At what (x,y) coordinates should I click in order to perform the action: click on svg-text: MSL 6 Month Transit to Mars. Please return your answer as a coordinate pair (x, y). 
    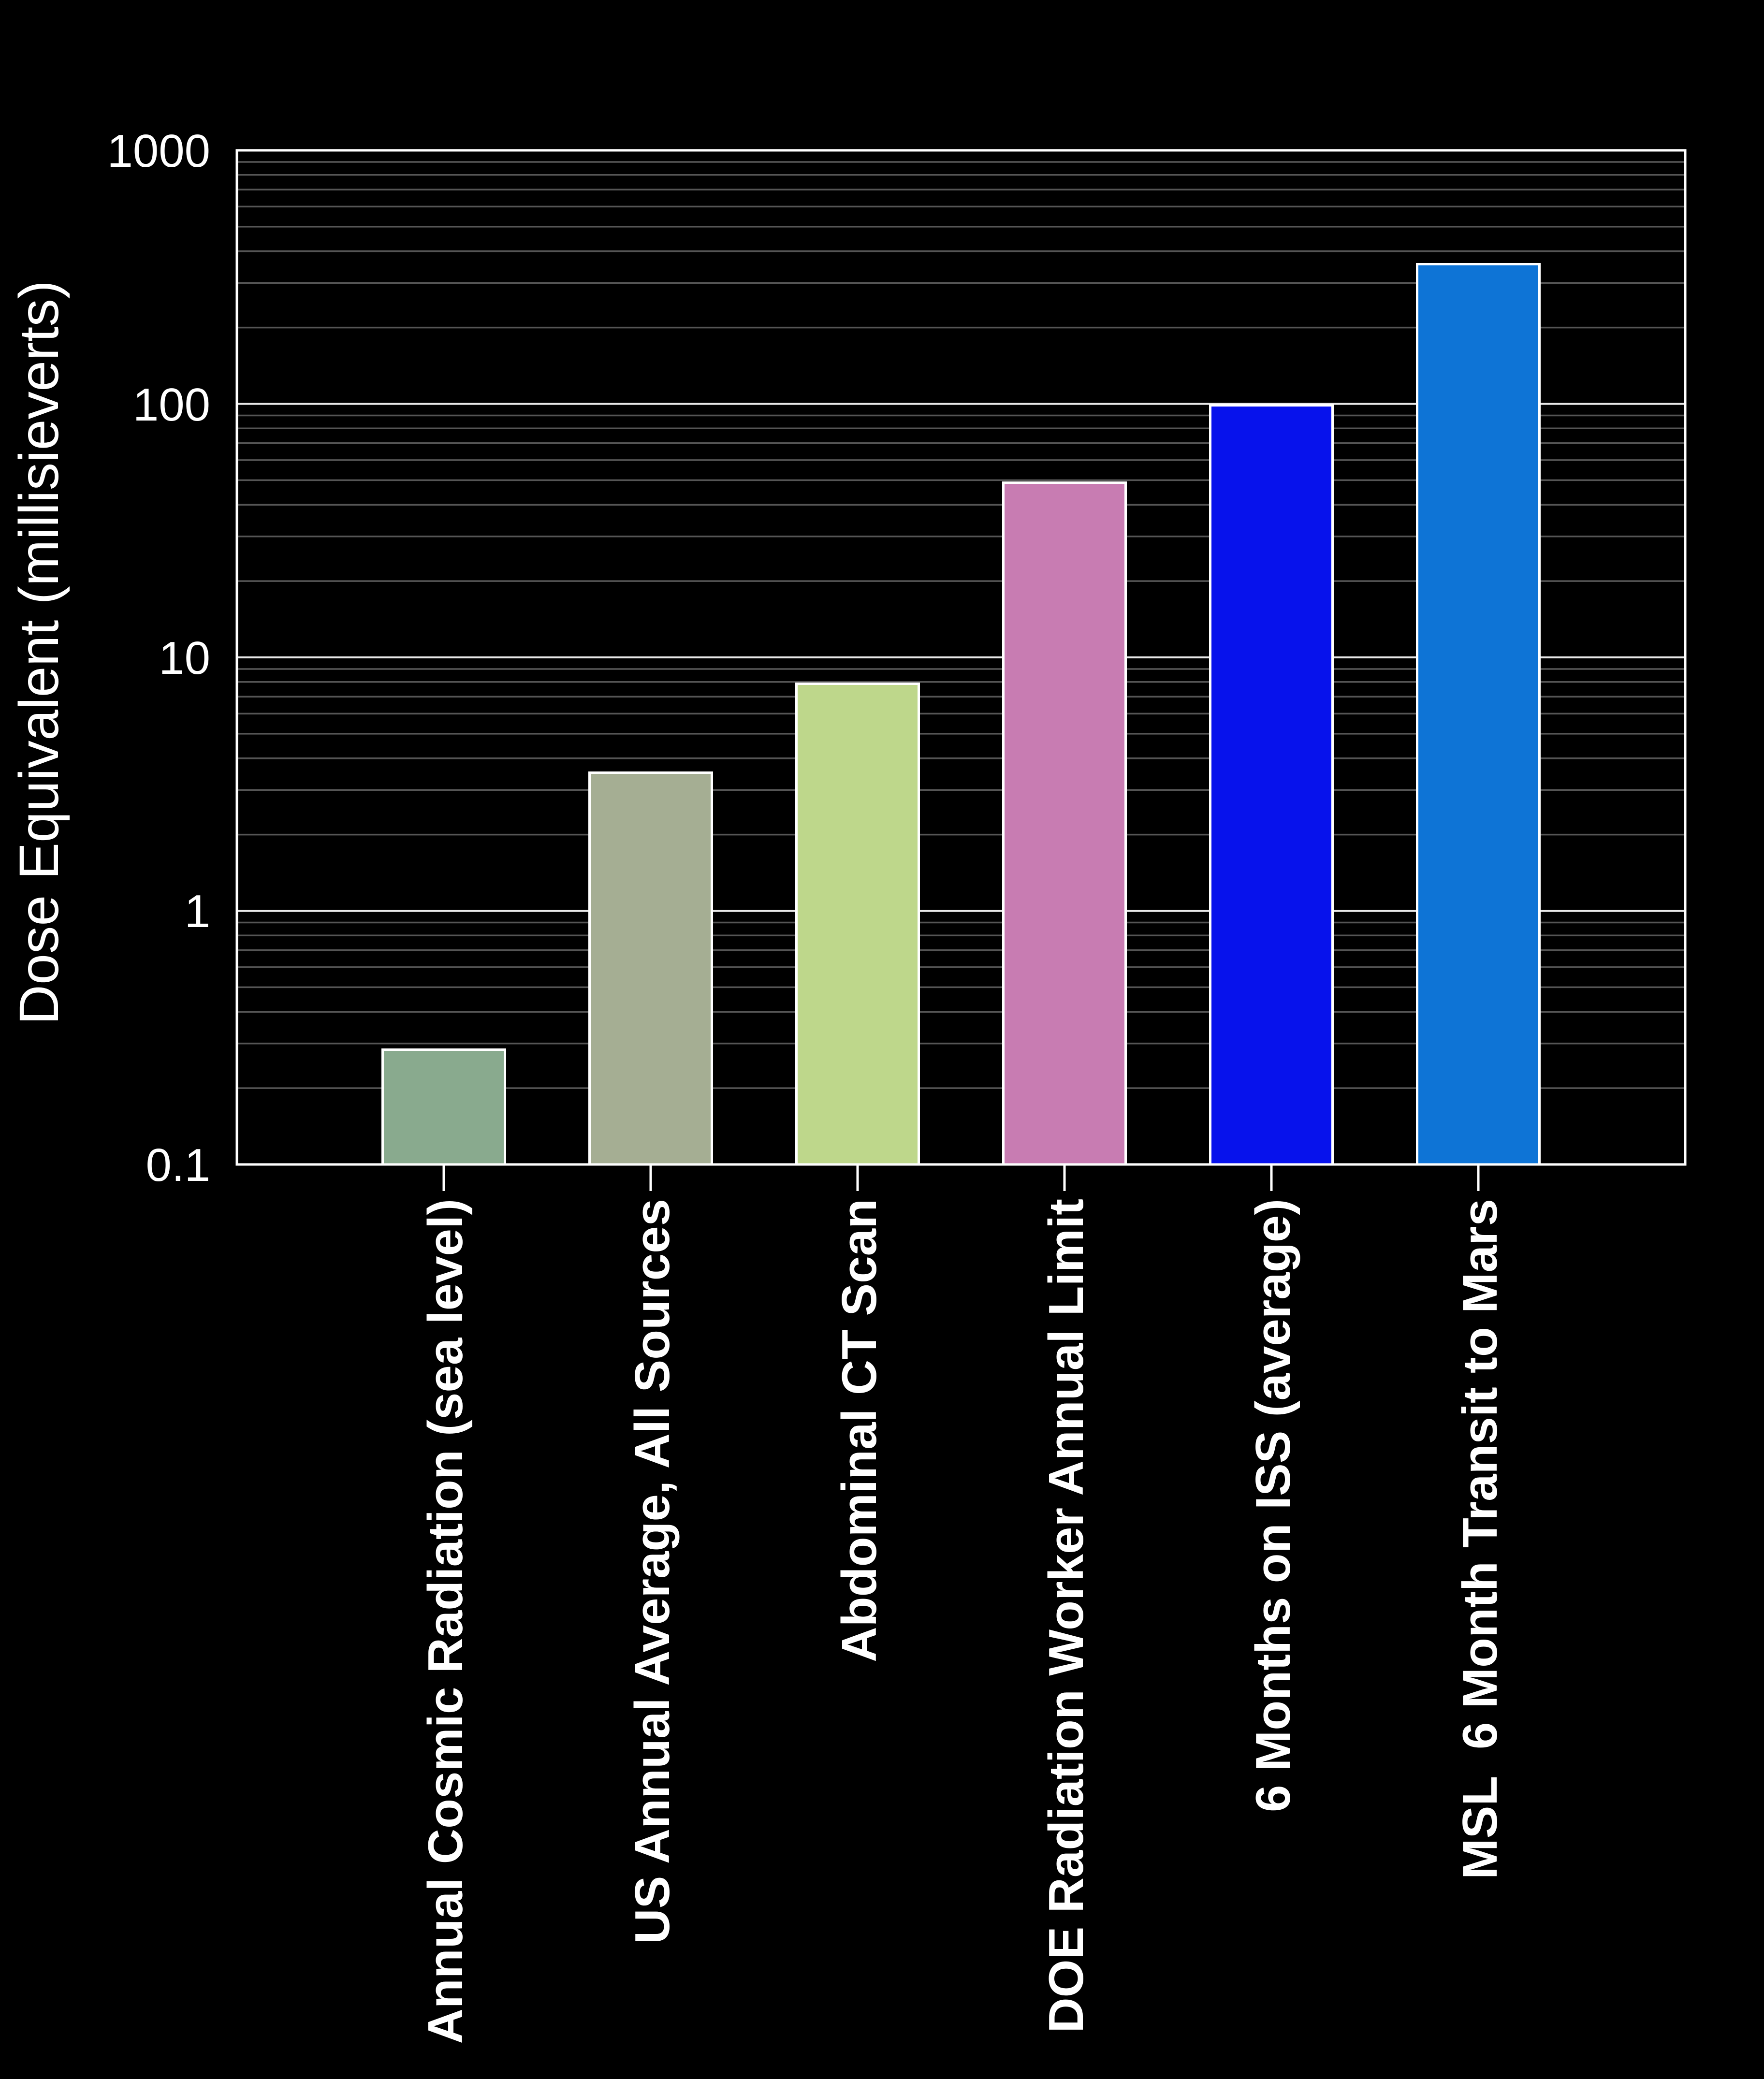
    Looking at the image, I should click on (1479, 1539).